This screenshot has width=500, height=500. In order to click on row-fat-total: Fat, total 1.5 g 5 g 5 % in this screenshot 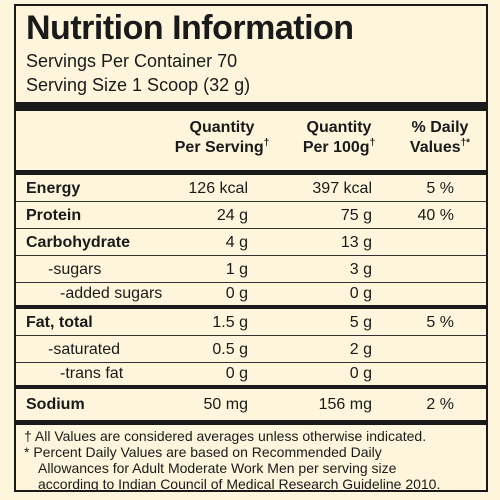, I will do `click(251, 322)`.